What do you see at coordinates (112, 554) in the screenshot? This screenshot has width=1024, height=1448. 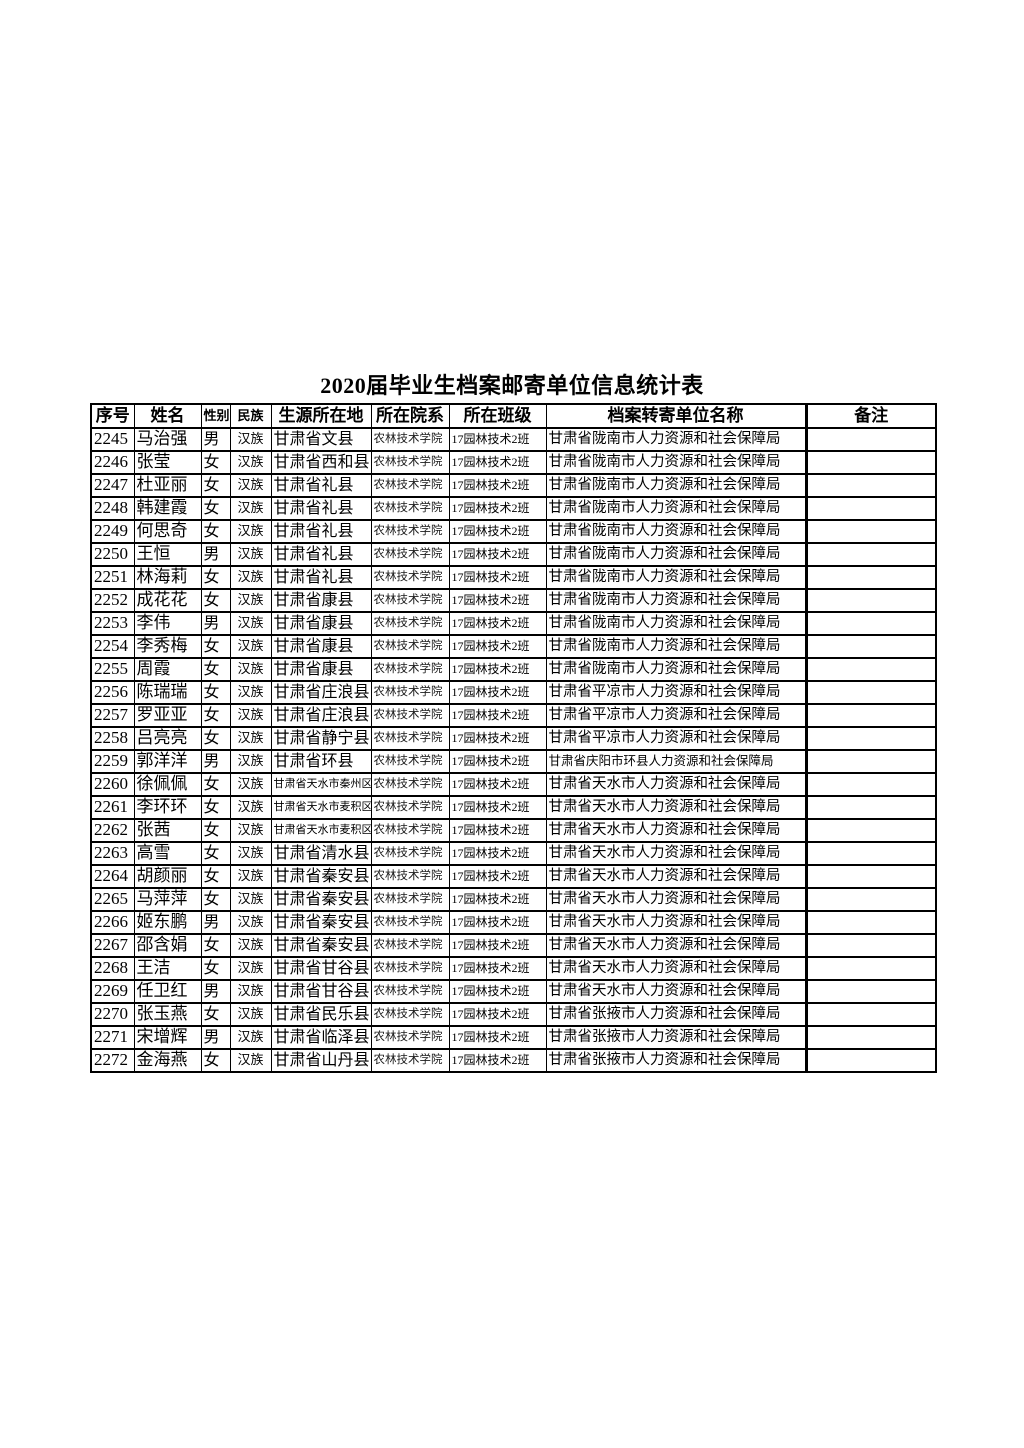 I see `cell-serial: 2250` at bounding box center [112, 554].